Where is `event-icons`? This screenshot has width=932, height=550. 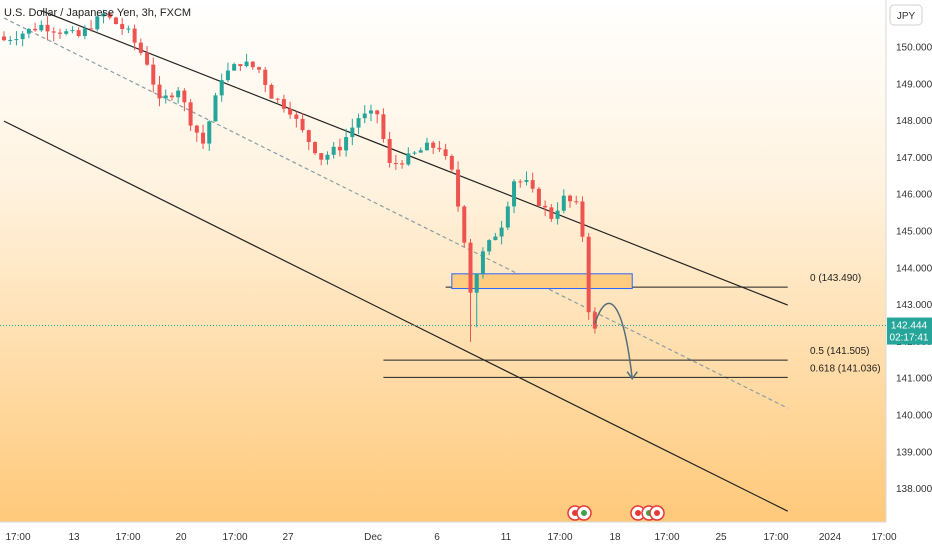
event-icons is located at coordinates (616, 513).